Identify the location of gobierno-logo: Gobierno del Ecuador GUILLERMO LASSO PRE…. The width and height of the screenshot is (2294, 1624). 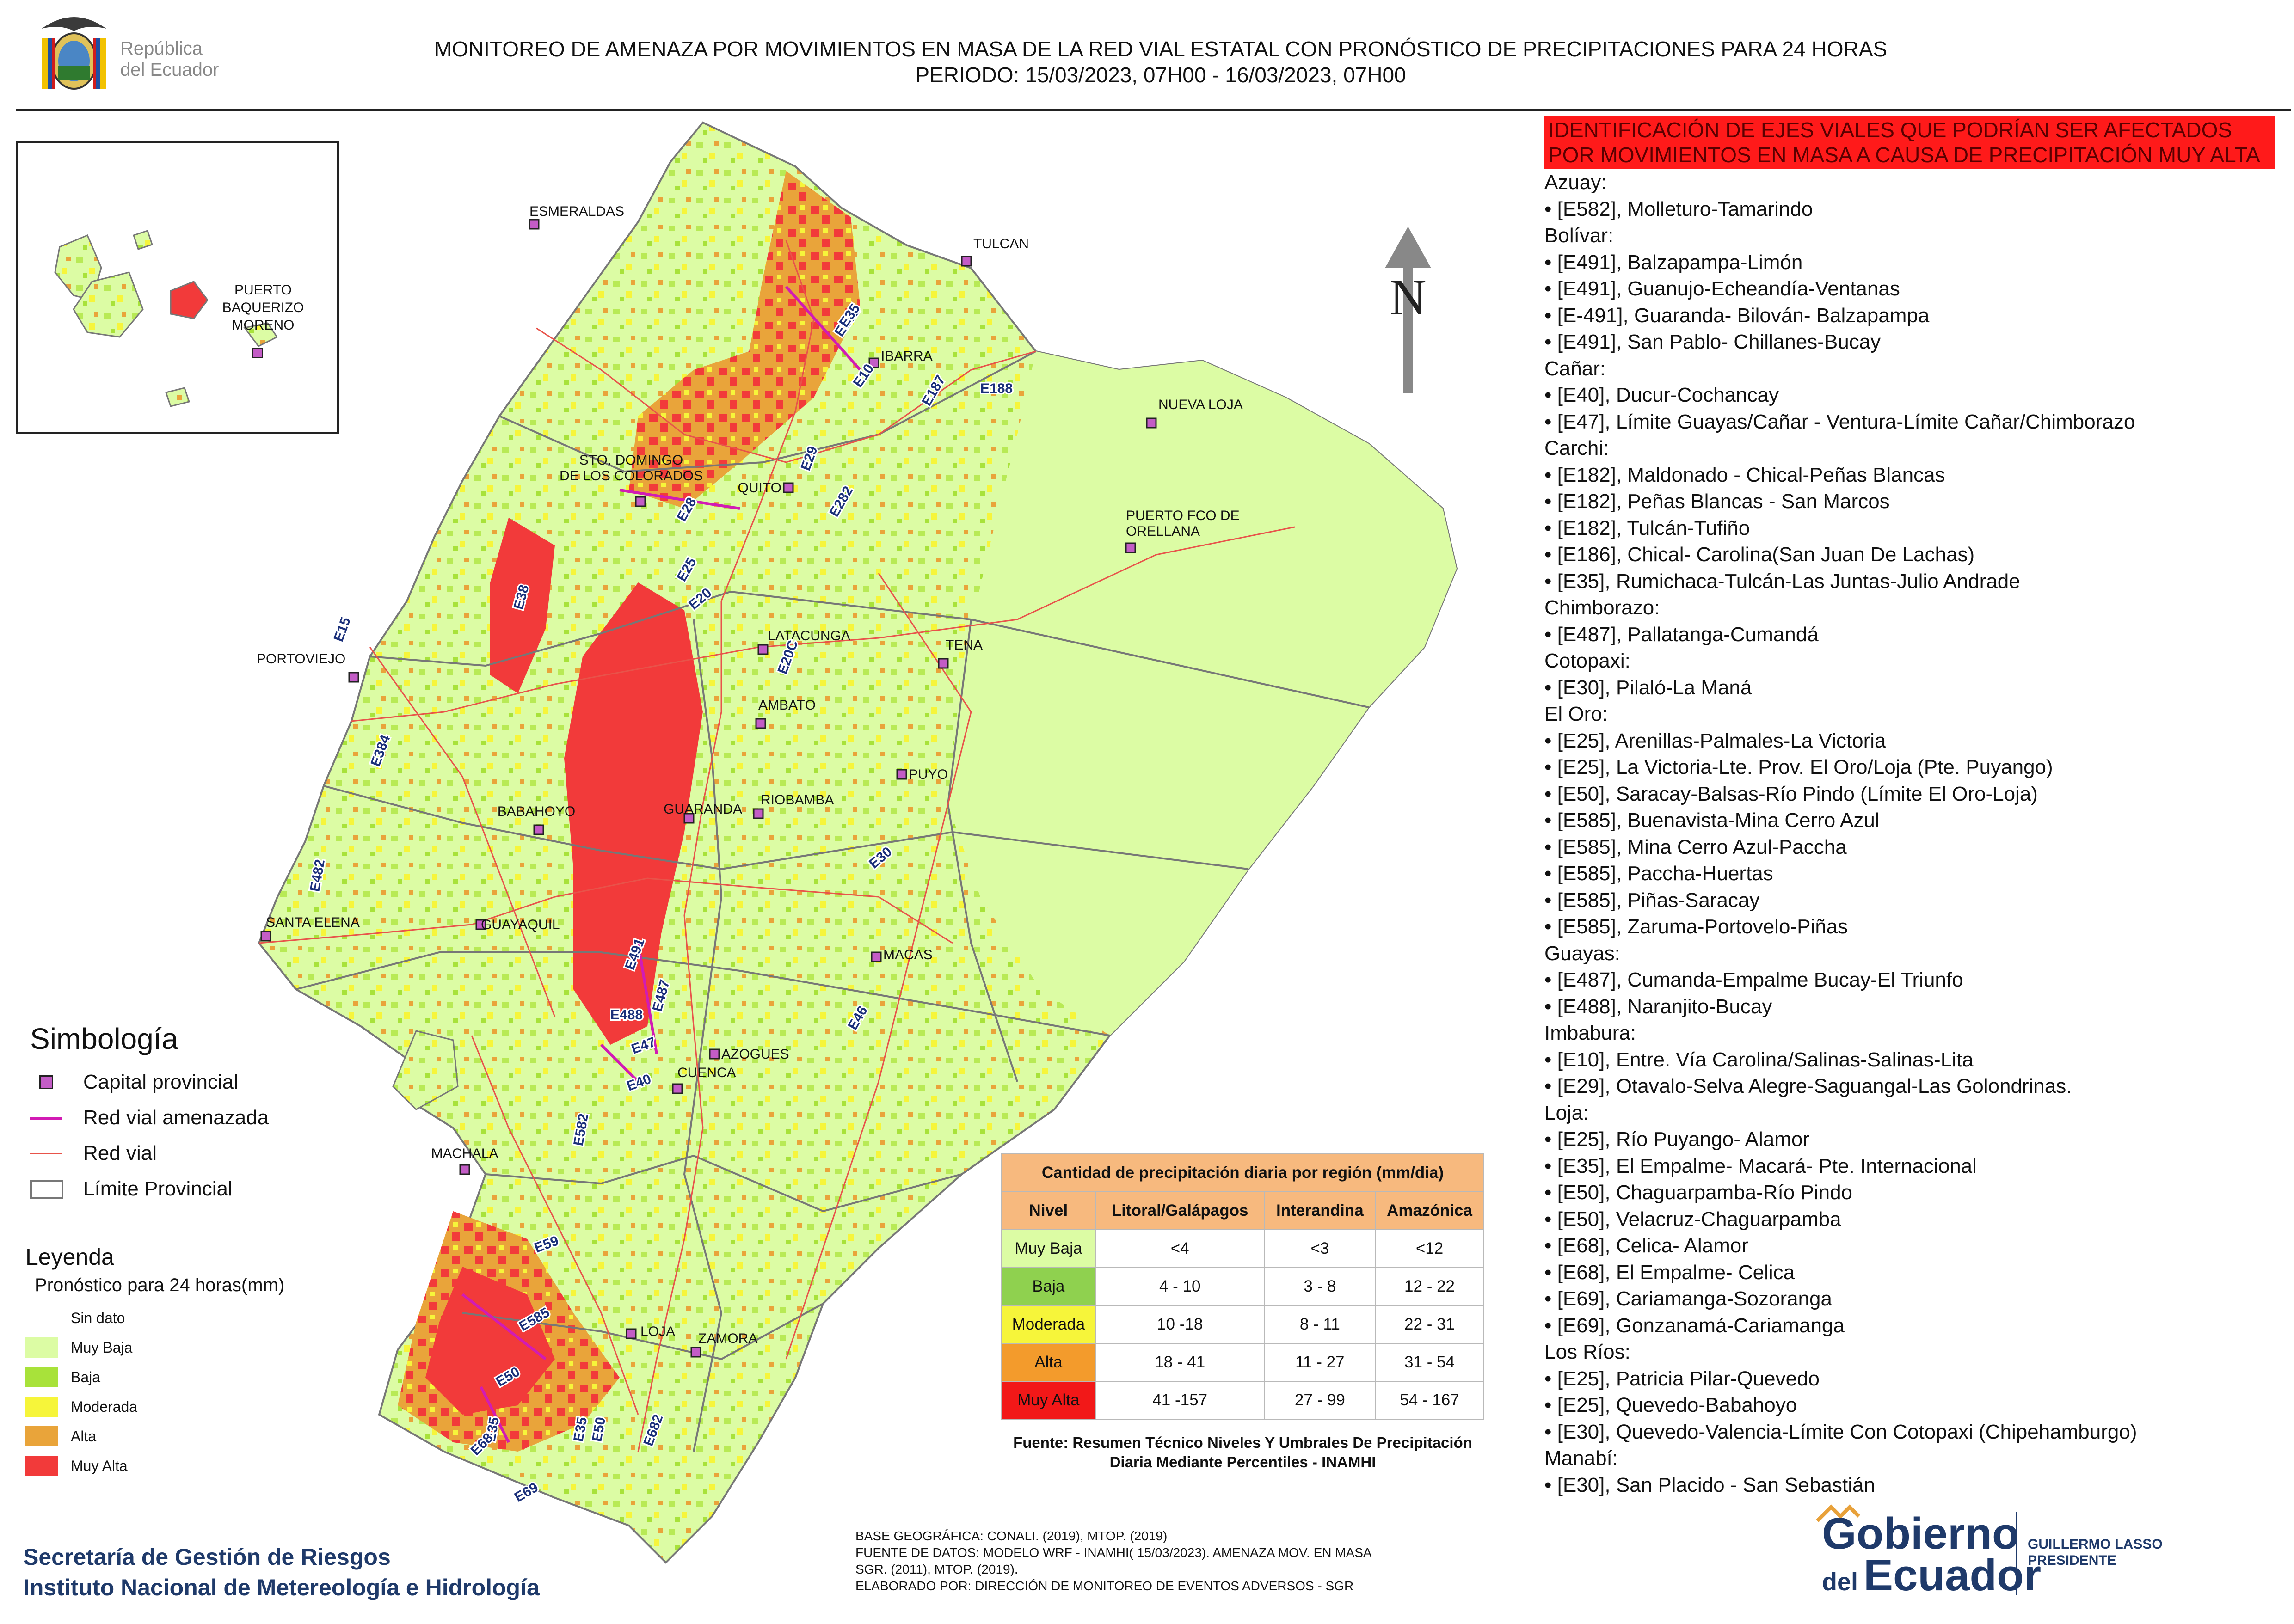
(2039, 1553).